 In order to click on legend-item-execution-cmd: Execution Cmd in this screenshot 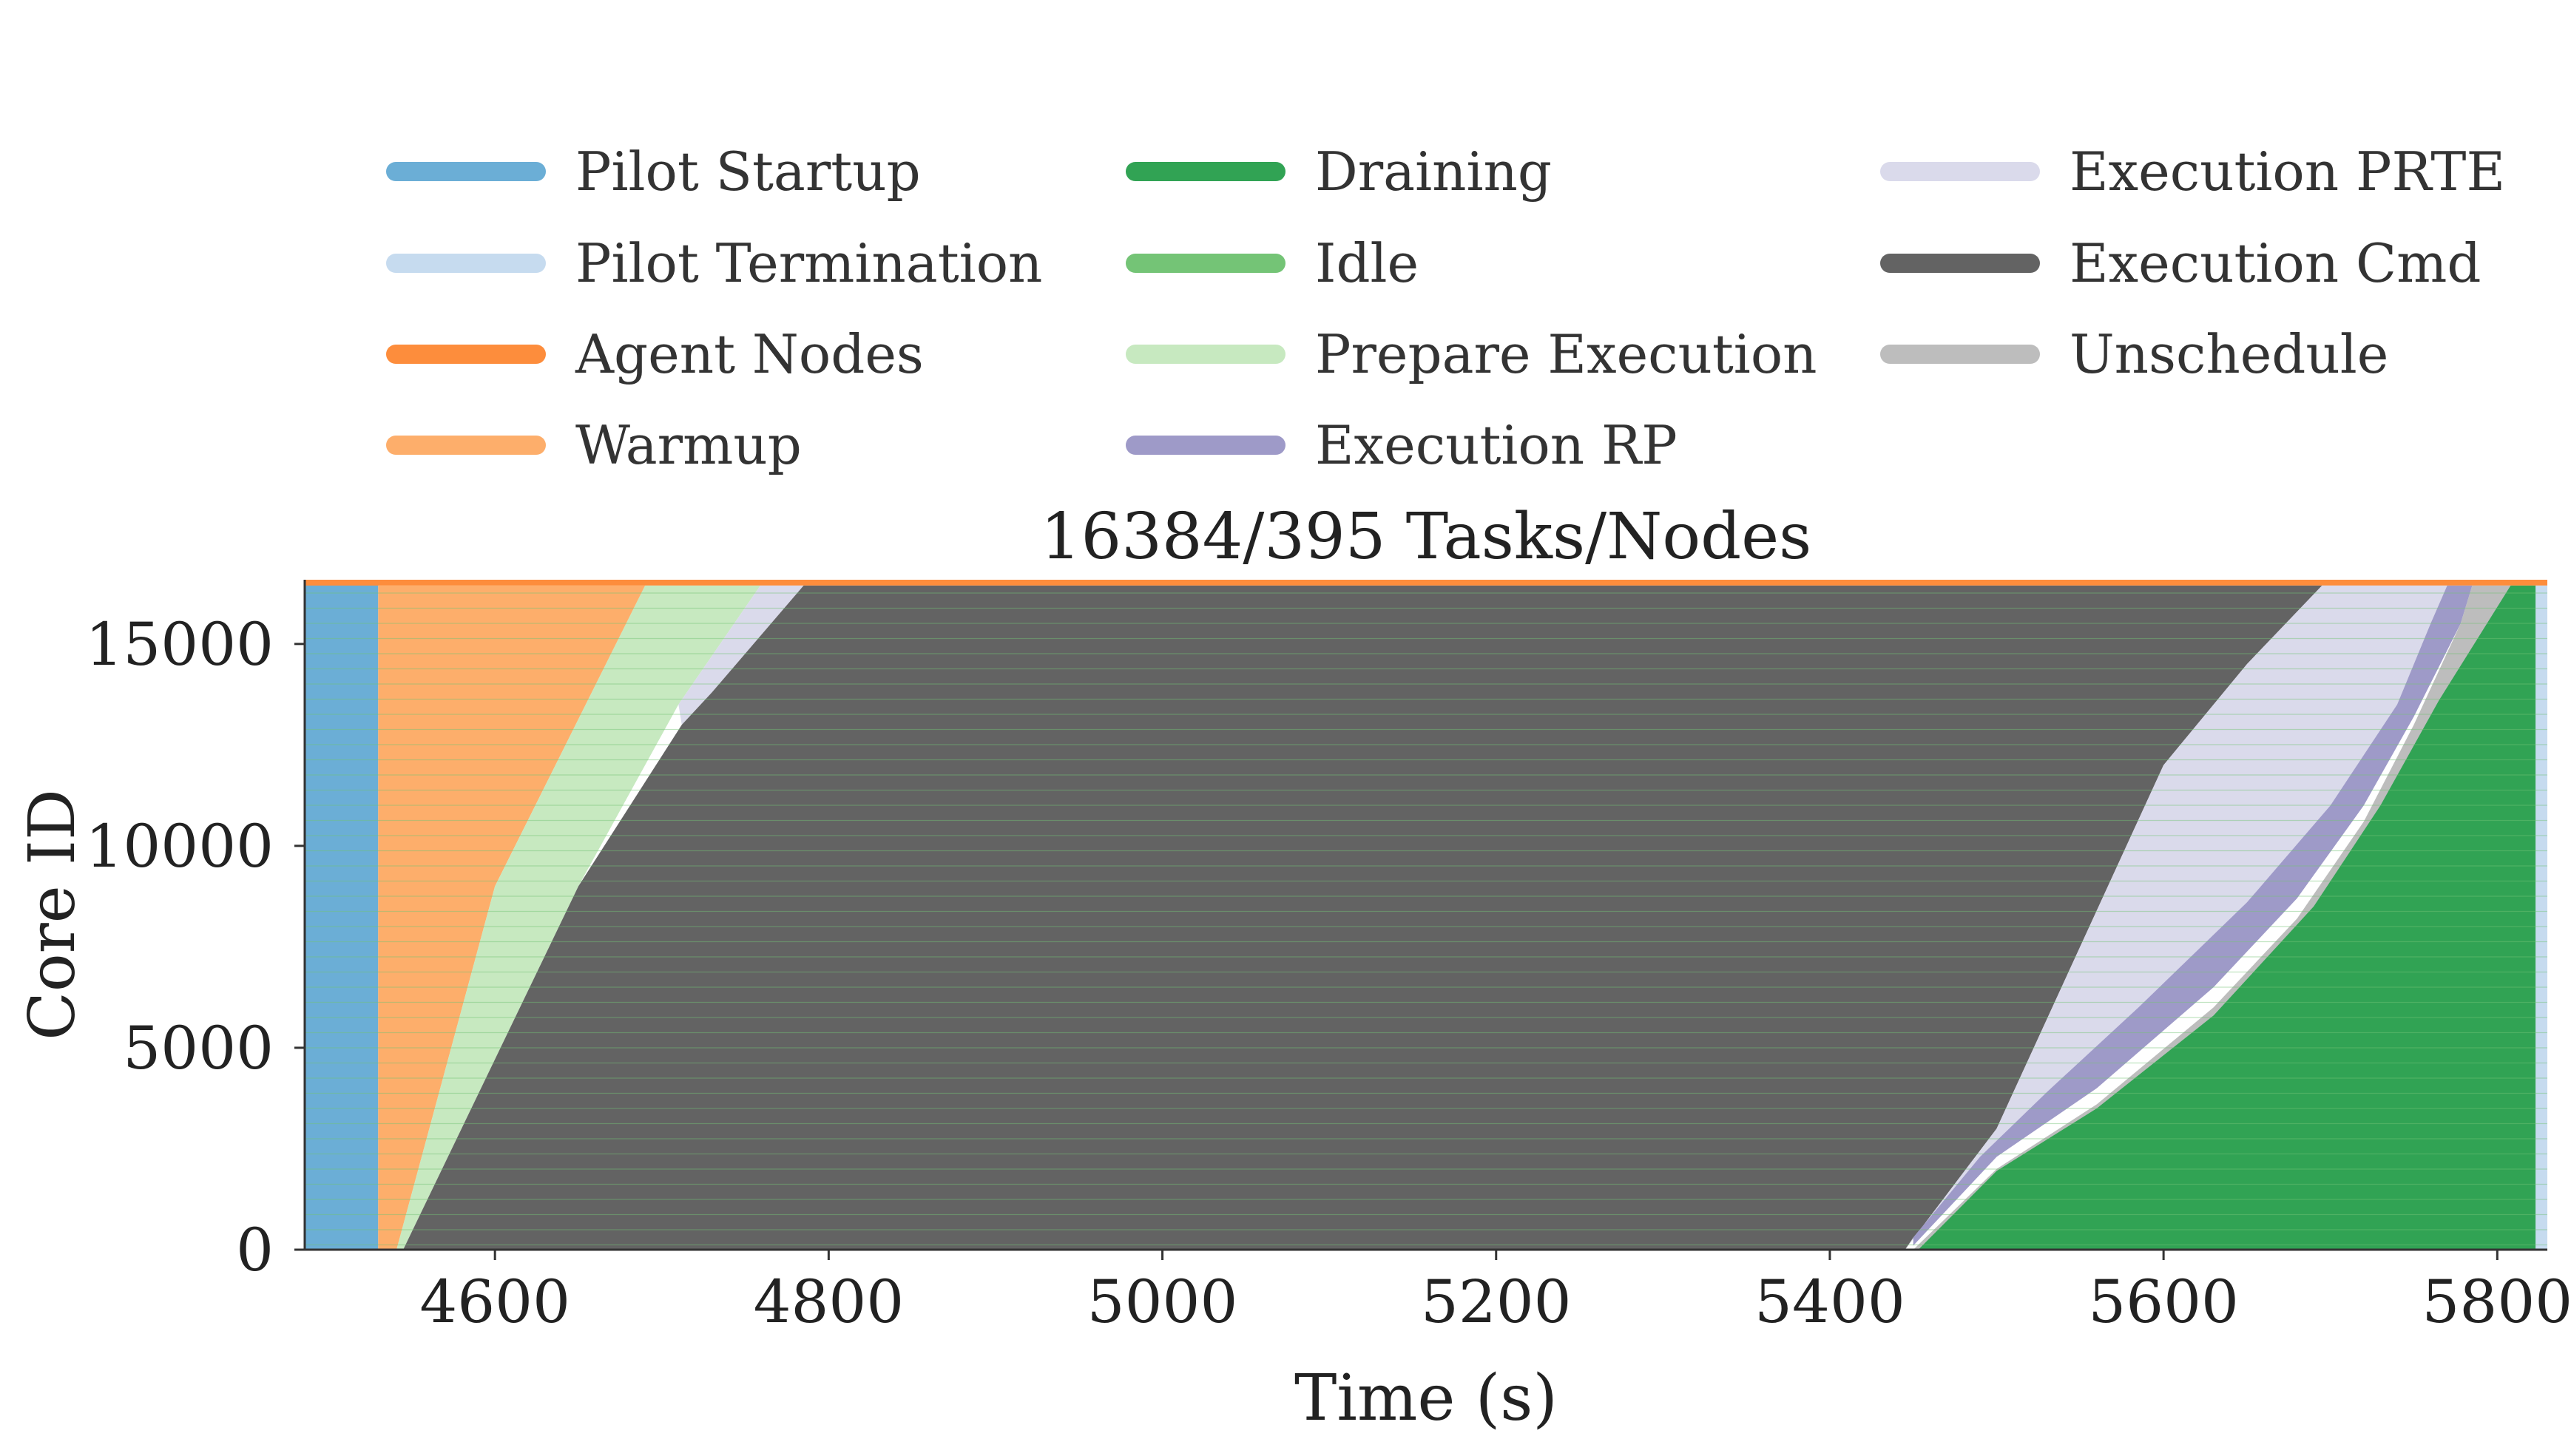, I will do `click(2181, 263)`.